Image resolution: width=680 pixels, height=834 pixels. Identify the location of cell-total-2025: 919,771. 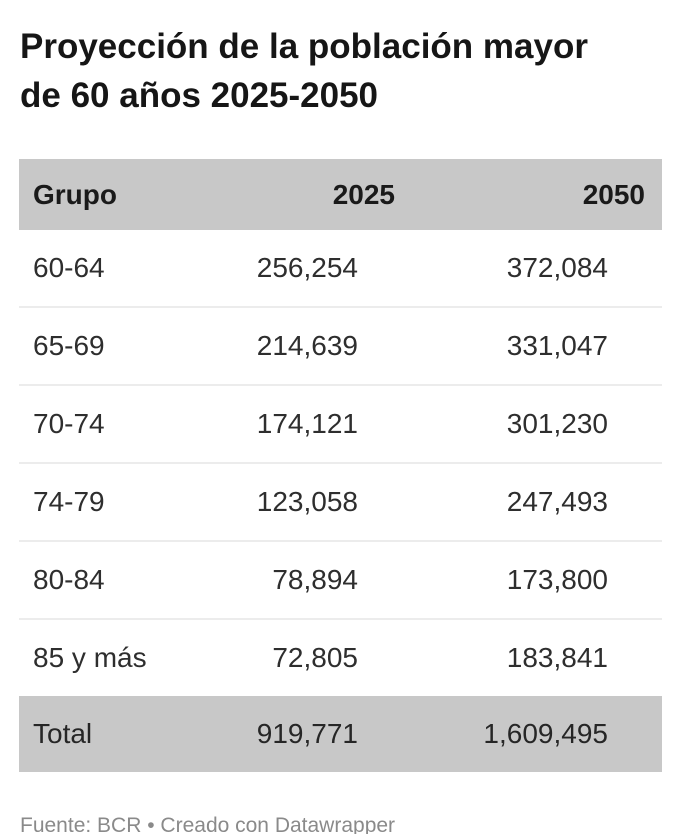
(305, 734).